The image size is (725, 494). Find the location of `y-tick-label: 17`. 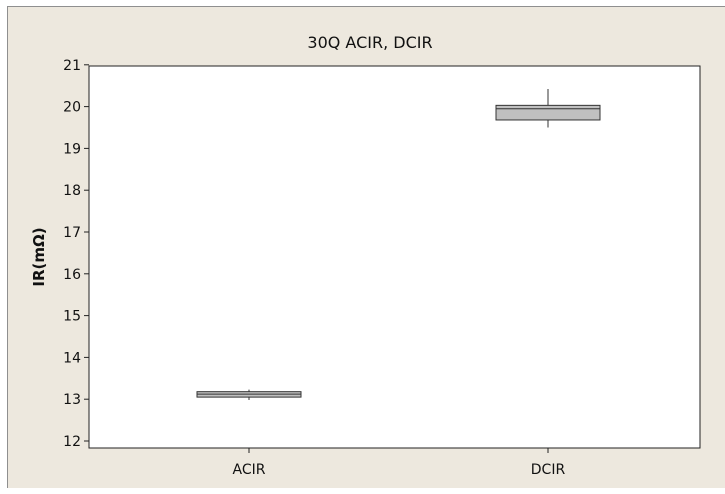

y-tick-label: 17 is located at coordinates (72, 233).